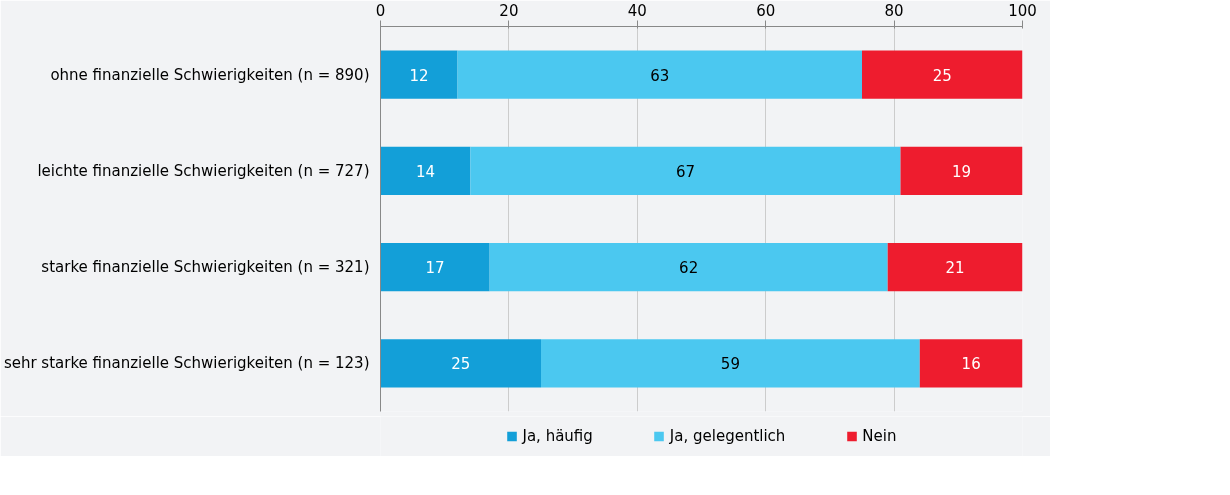 This screenshot has width=1230, height=495. I want to click on x-tick-label: 40, so click(637, 10).